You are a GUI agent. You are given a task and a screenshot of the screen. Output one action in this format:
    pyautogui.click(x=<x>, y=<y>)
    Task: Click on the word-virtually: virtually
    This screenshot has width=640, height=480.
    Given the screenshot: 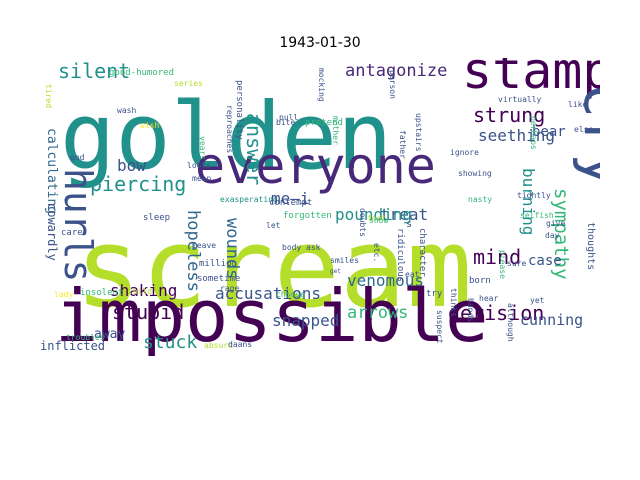 What is the action you would take?
    pyautogui.click(x=520, y=99)
    